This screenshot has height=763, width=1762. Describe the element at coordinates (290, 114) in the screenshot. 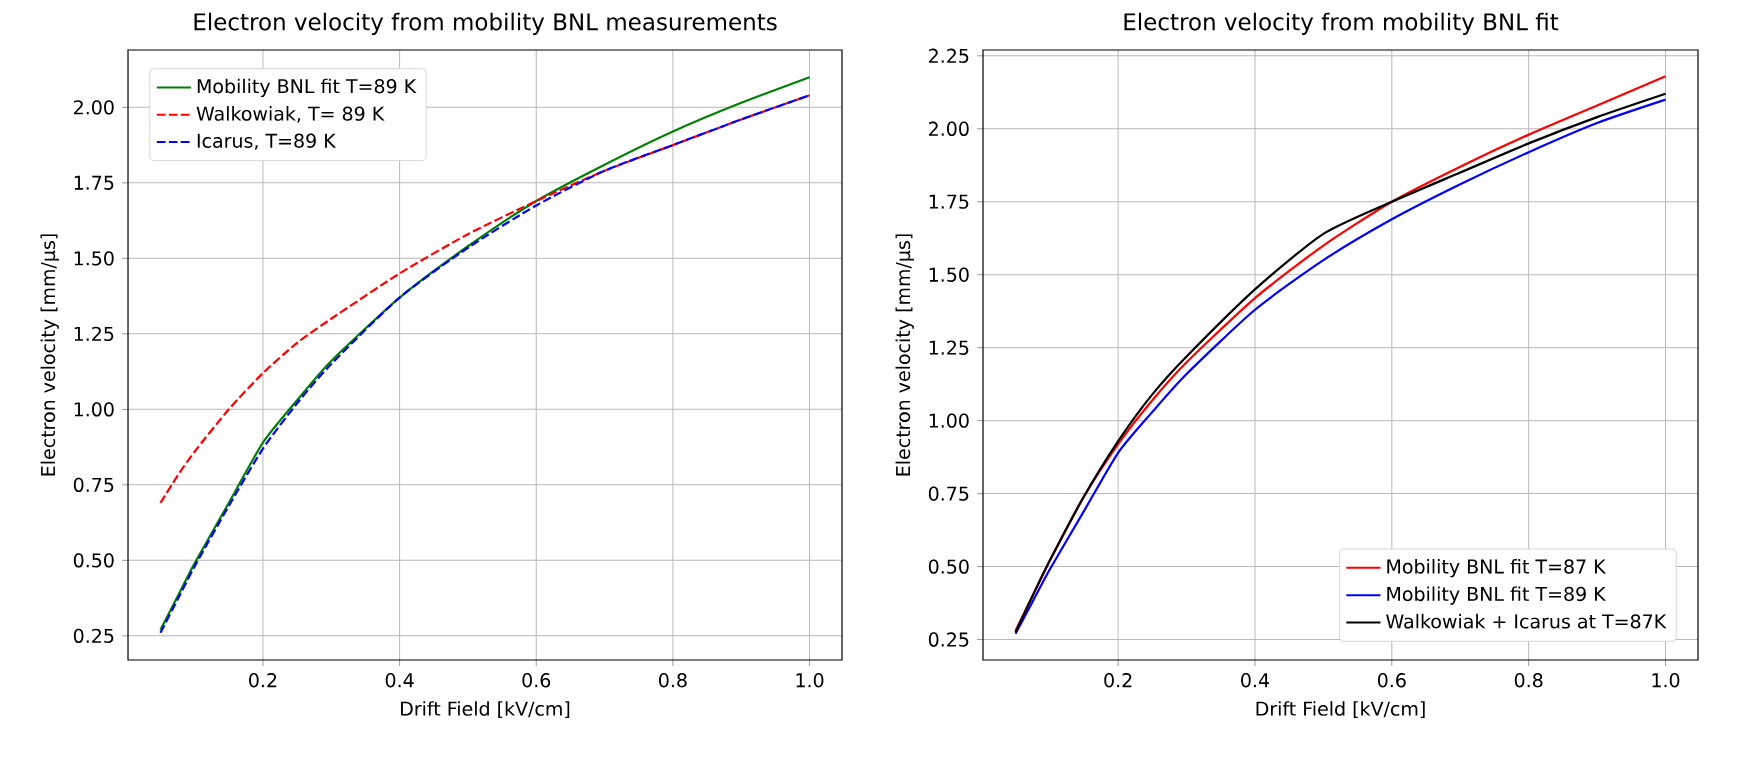

I see `legend-label: Walkowiak, T= 89 K` at that location.